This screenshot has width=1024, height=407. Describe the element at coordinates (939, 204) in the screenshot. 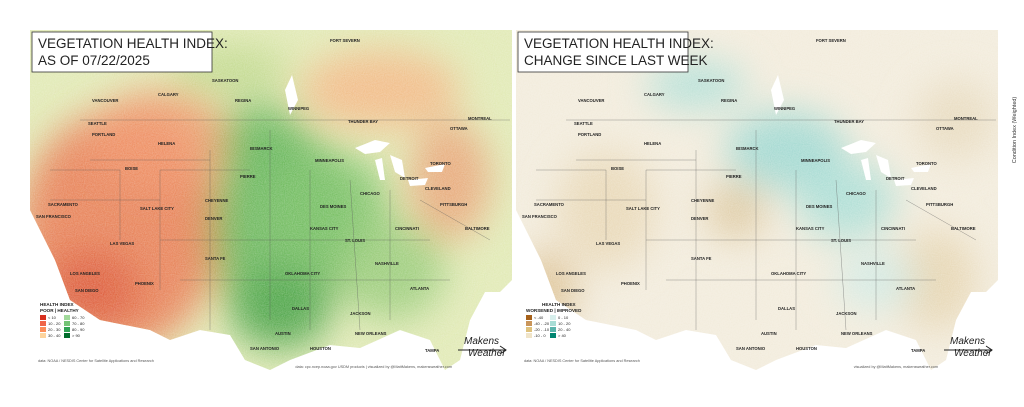

I see `city-label: PITTSBURGH` at that location.